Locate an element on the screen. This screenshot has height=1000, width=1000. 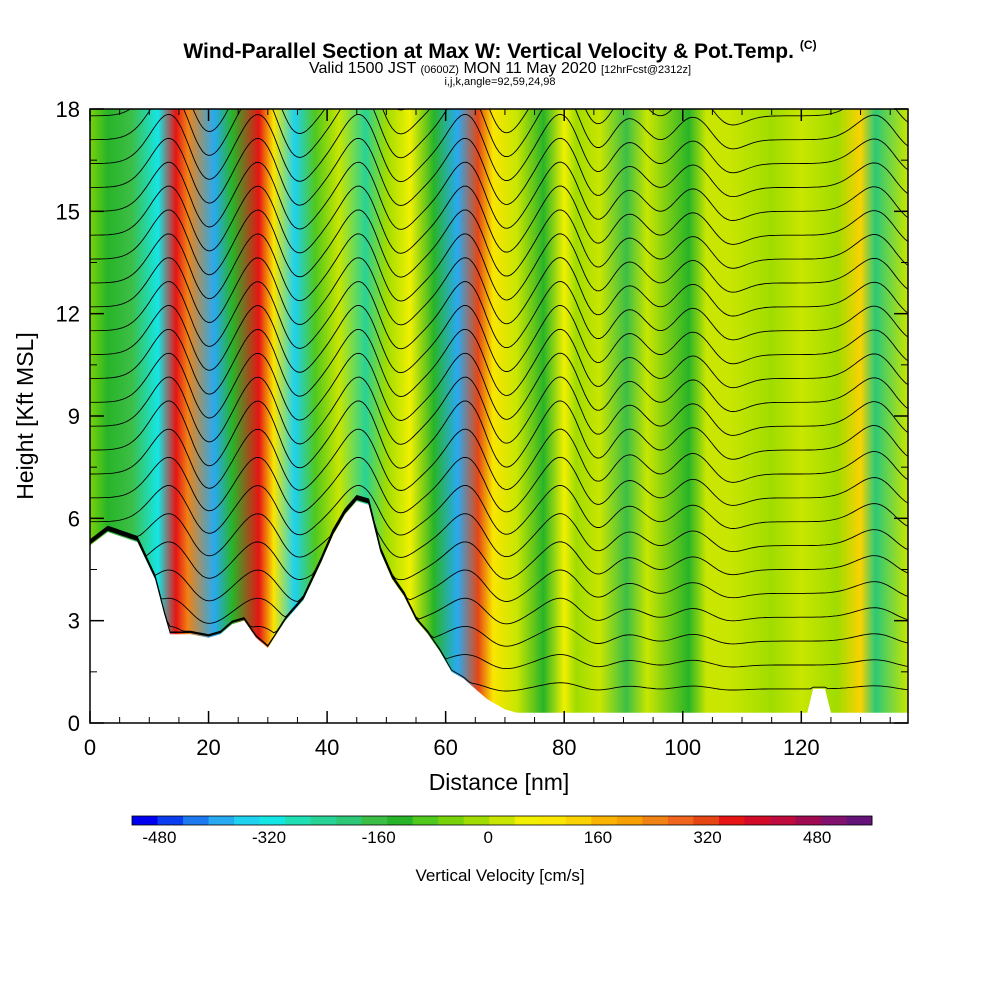
y-tick-label: 6 is located at coordinates (74, 518).